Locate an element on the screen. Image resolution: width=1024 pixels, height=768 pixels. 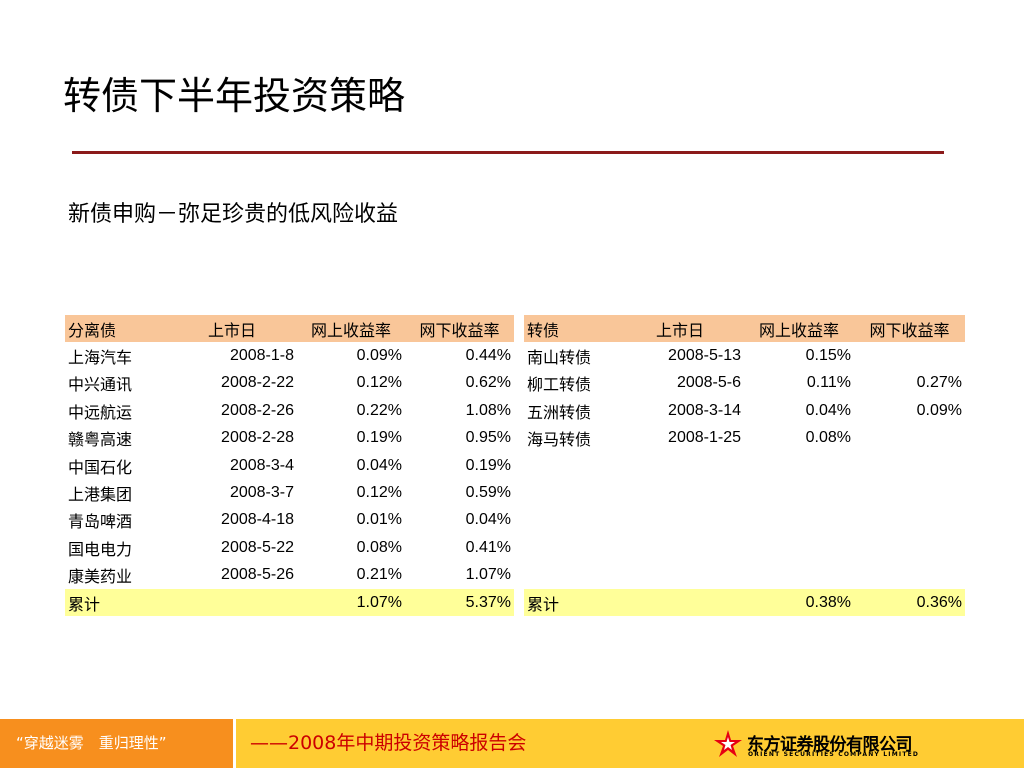
table-row: 五洲转债 2008-3-14 0.04% 0.09% is located at coordinates (744, 410).